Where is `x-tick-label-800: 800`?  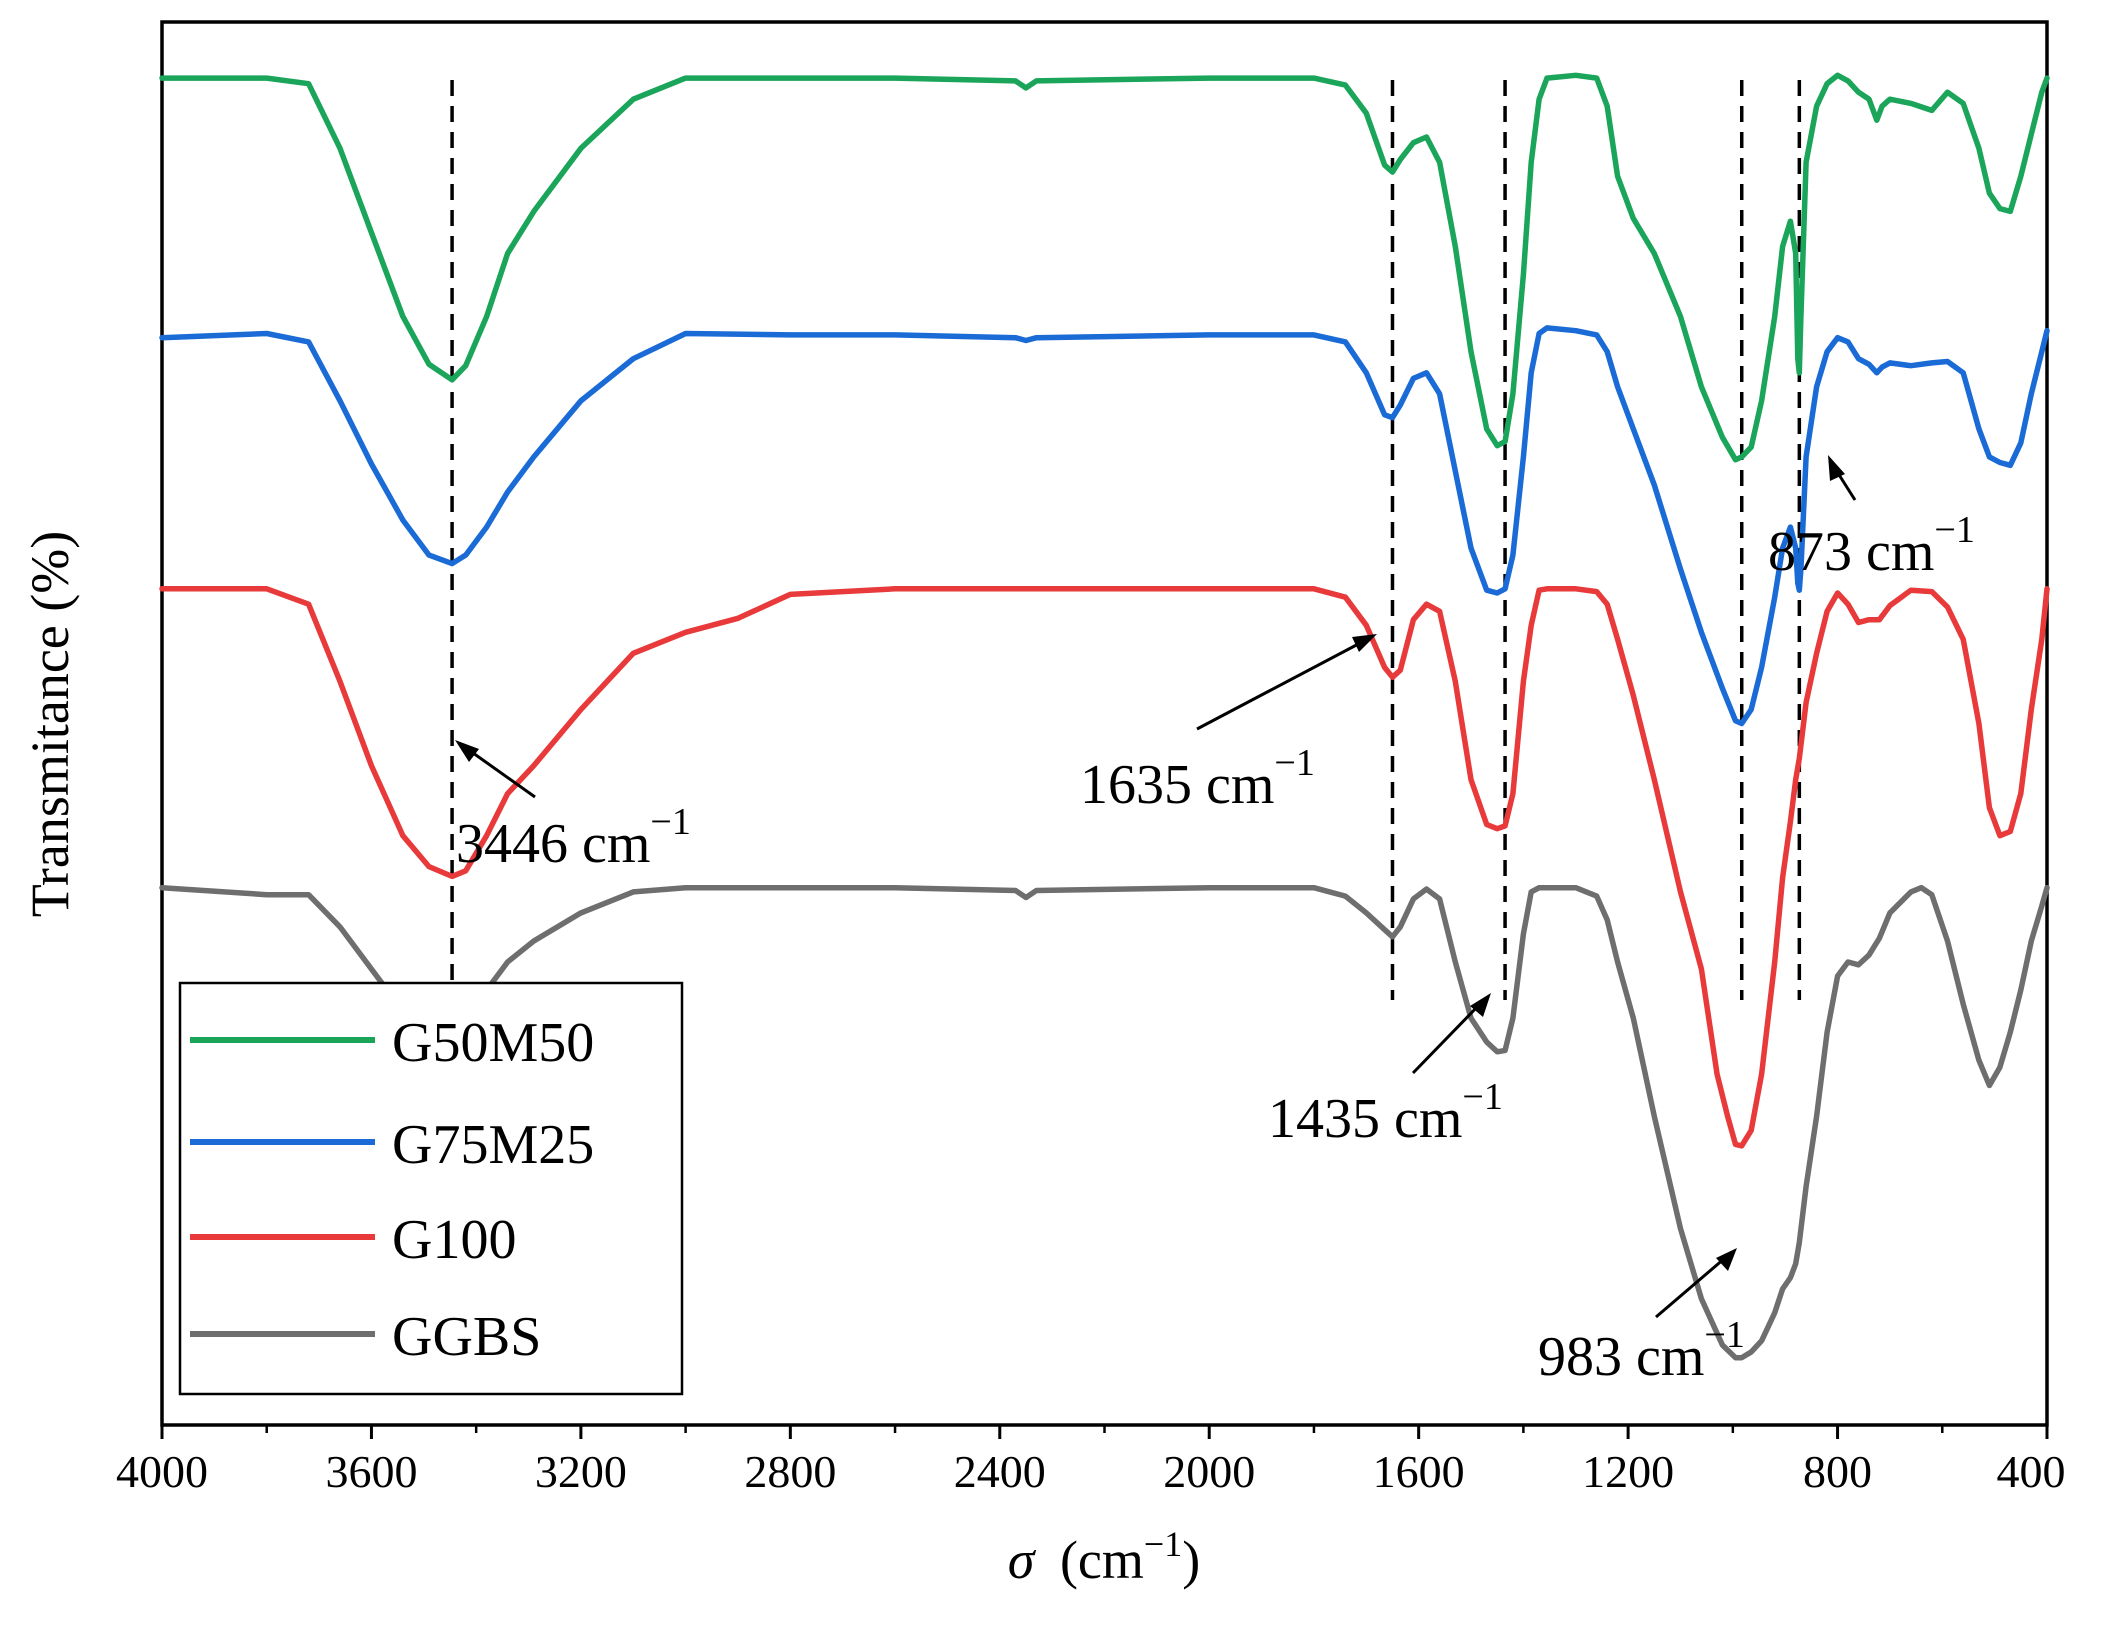
x-tick-label-800: 800 is located at coordinates (1837, 1471).